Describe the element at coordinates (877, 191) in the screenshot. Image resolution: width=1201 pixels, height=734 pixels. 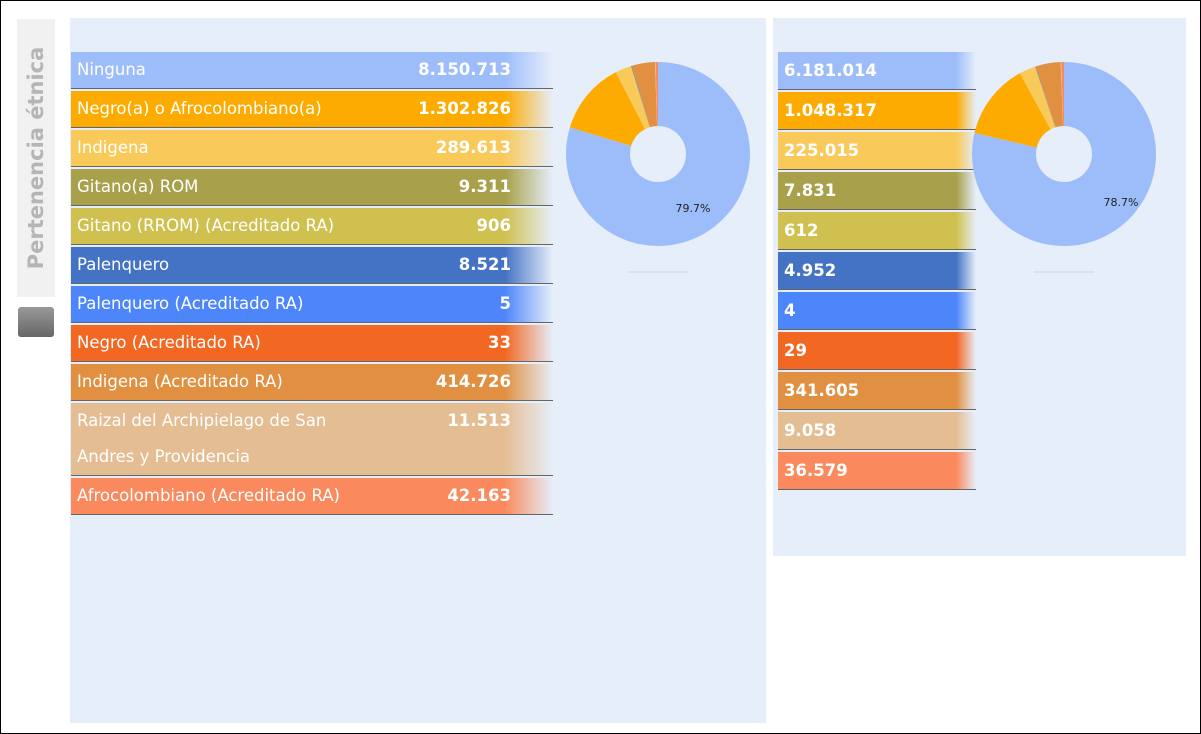
I see `value-label: 7.831` at that location.